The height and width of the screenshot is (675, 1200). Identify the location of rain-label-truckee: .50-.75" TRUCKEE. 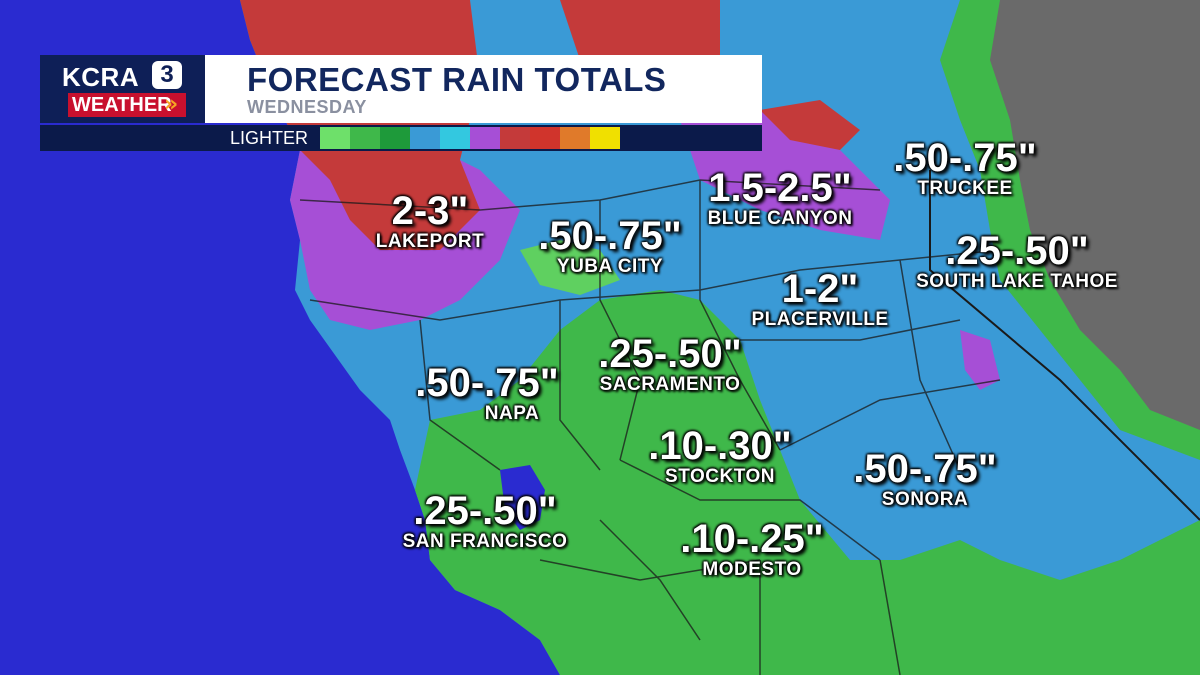
(965, 168).